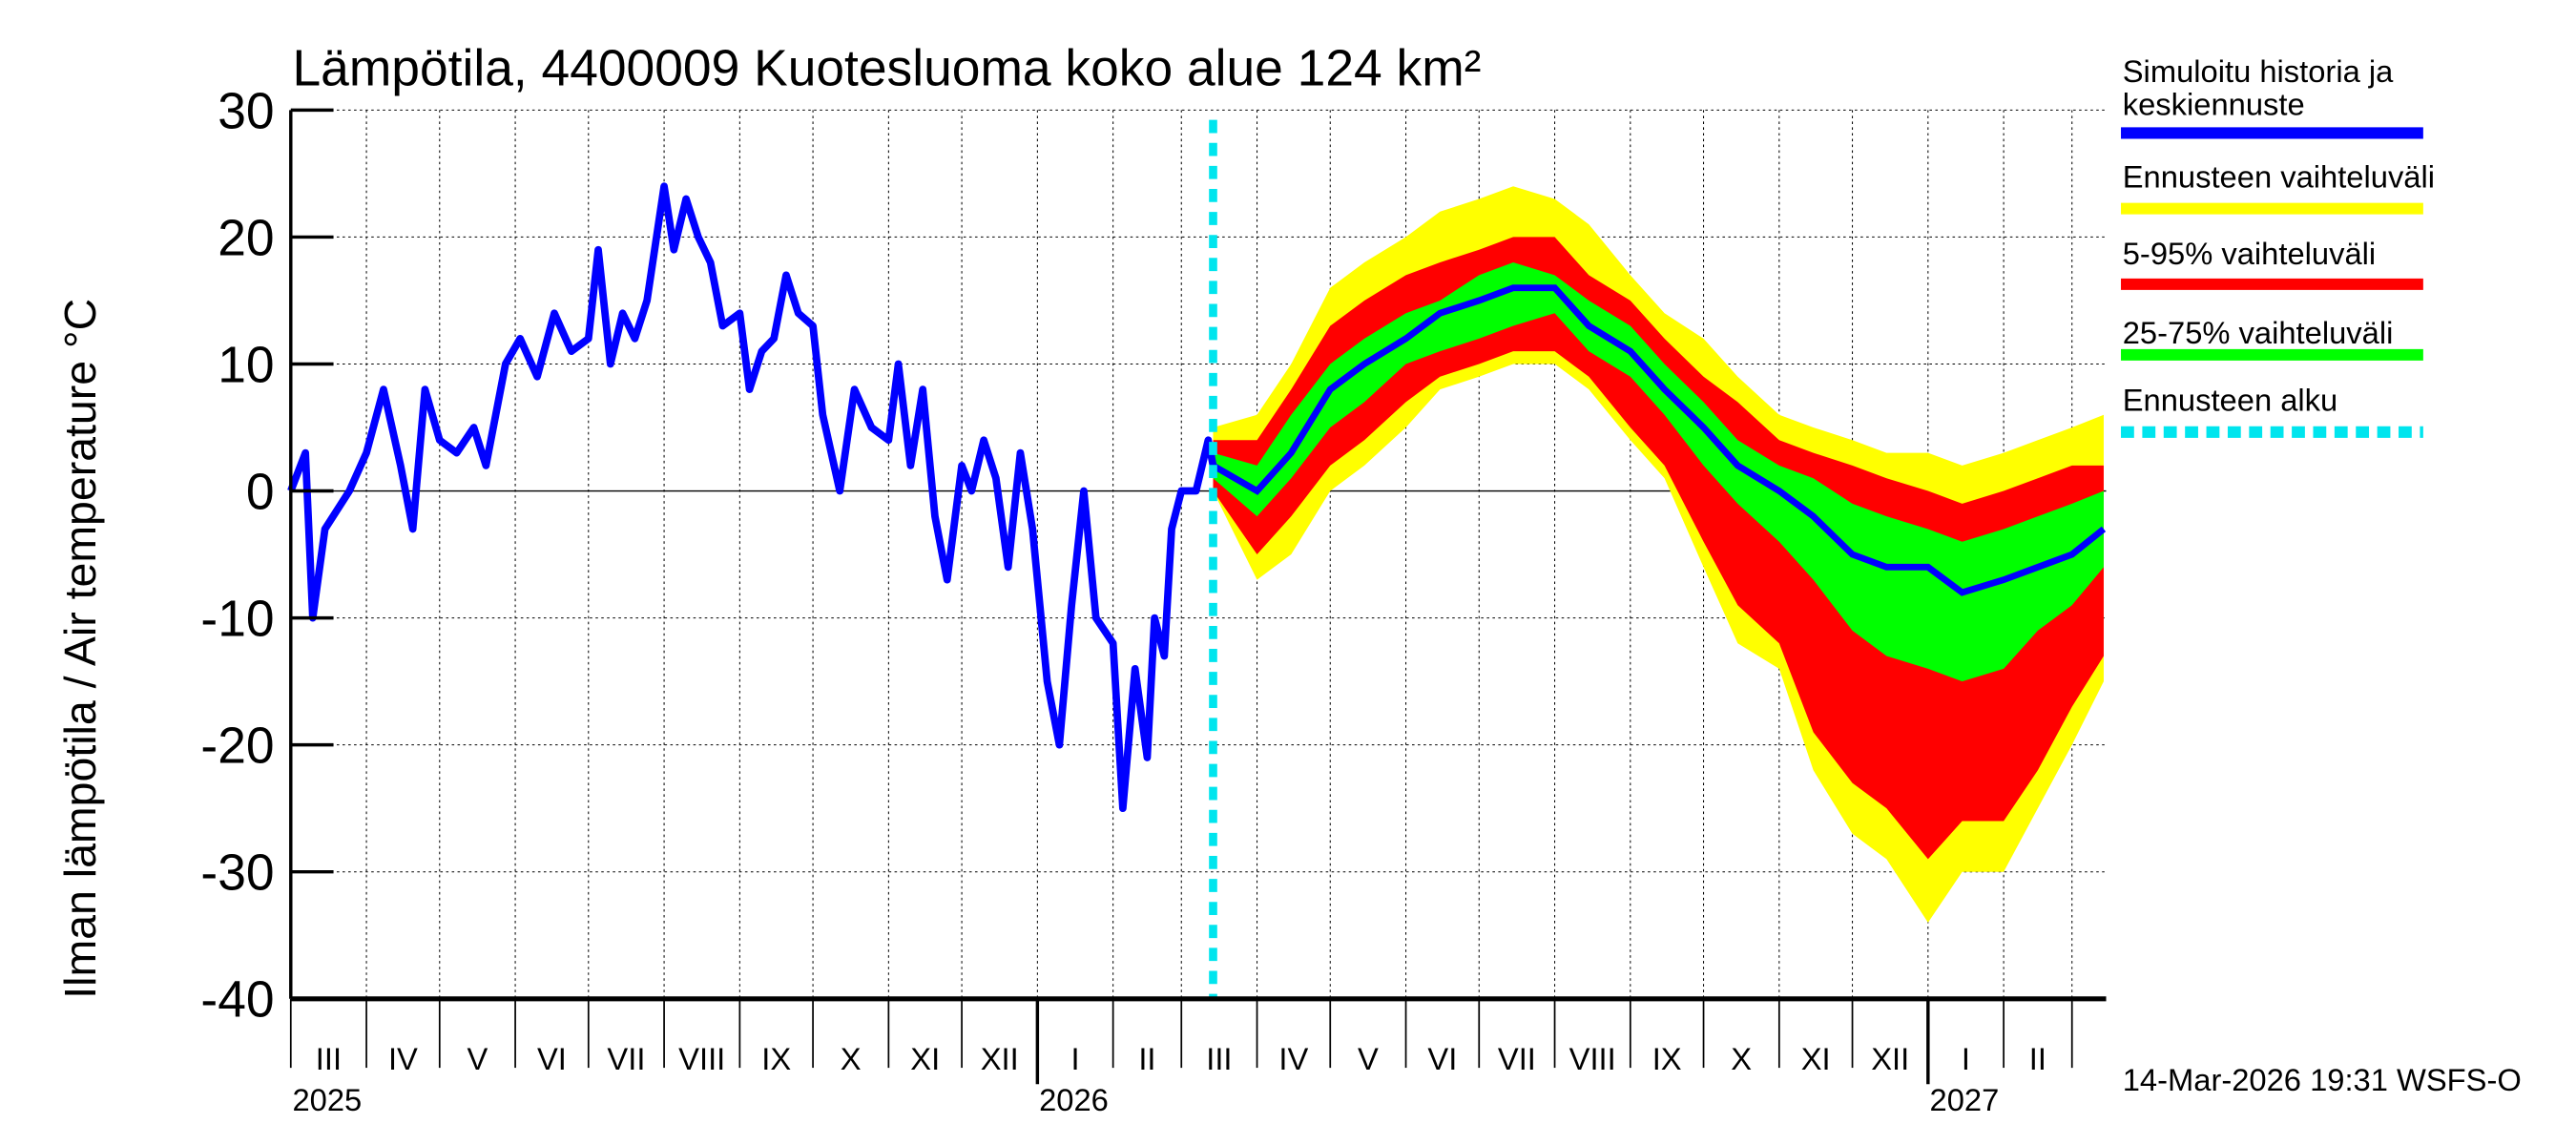 The width and height of the screenshot is (2576, 1145). What do you see at coordinates (2214, 104) in the screenshot?
I see `legend-label: keskiennuste` at bounding box center [2214, 104].